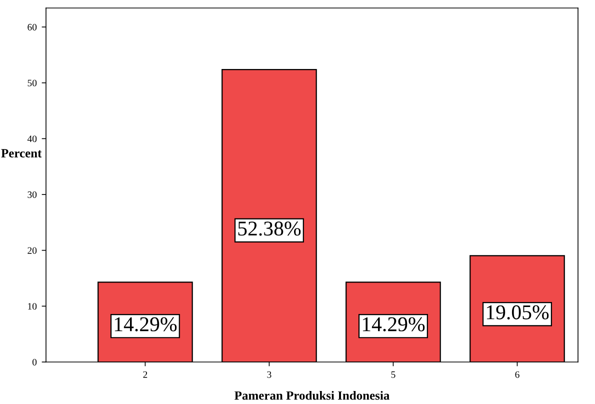 The image size is (595, 404). I want to click on x-axis-title: Pameran Produksi Indonesia, so click(312, 395).